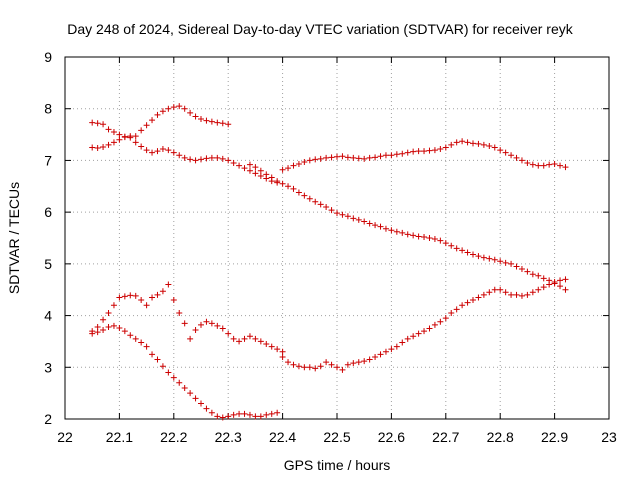 The image size is (640, 485). Describe the element at coordinates (48, 57) in the screenshot. I see `y-tick-label: 9` at that location.